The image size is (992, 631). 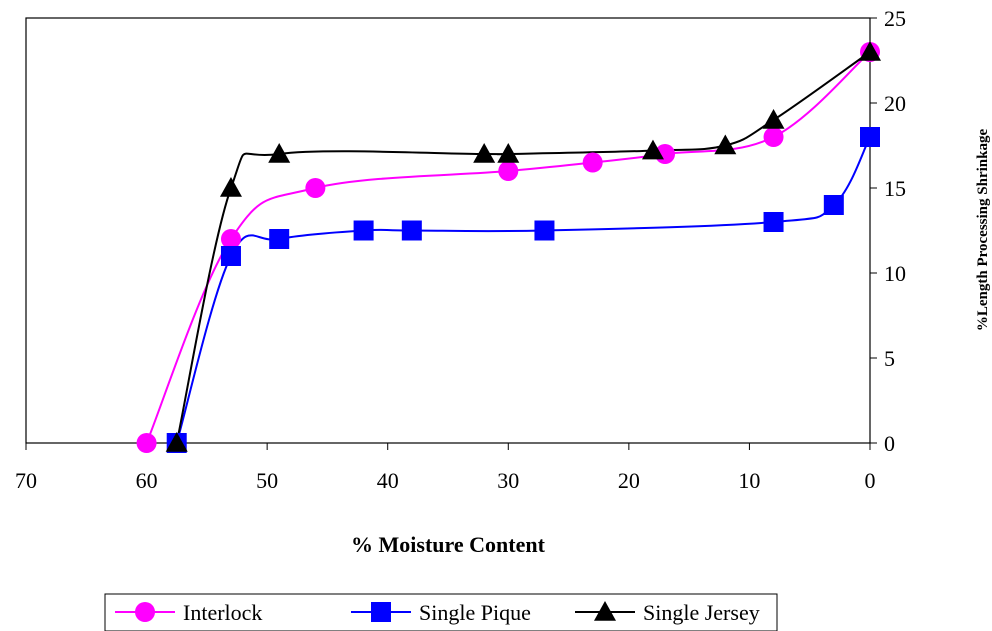 What do you see at coordinates (222, 612) in the screenshot?
I see `legend-label-interlock: Interlock` at bounding box center [222, 612].